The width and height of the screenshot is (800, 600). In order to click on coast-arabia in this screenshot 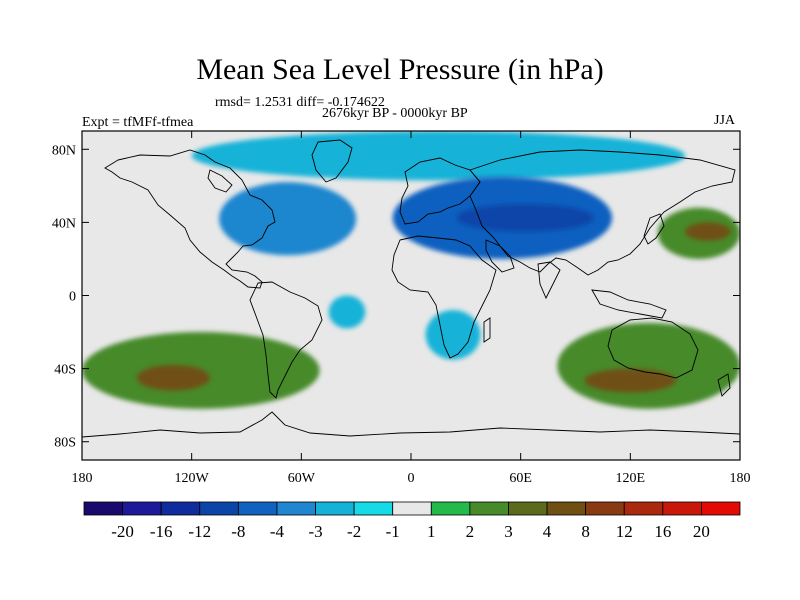, I will do `click(500, 256)`.